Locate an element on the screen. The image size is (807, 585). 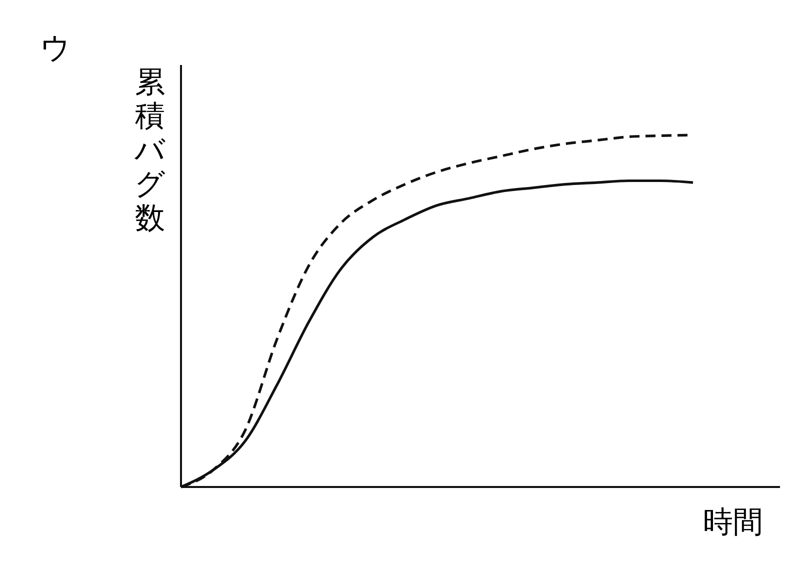
y-axis-title: 累積バグ数 is located at coordinates (150, 150).